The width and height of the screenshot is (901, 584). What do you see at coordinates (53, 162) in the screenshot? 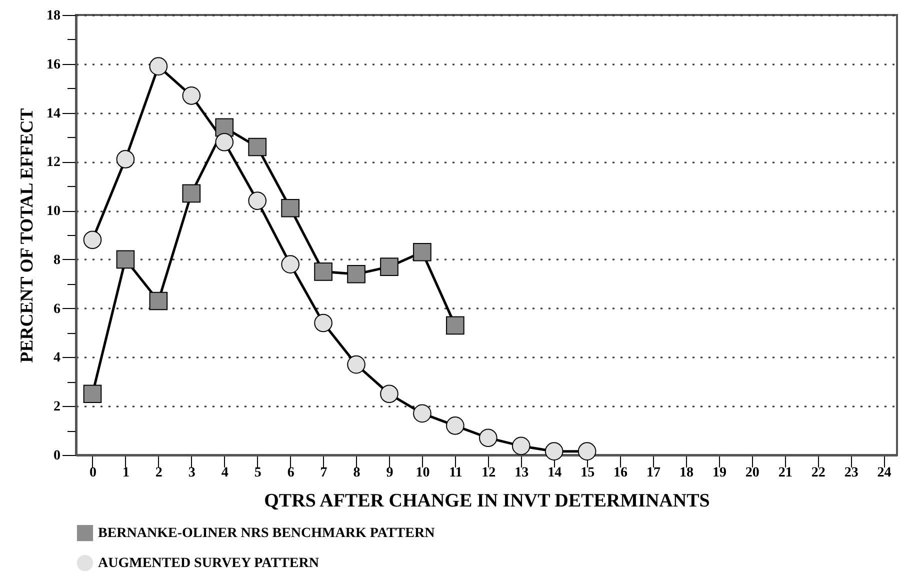
I see `y-tick-label: 12` at bounding box center [53, 162].